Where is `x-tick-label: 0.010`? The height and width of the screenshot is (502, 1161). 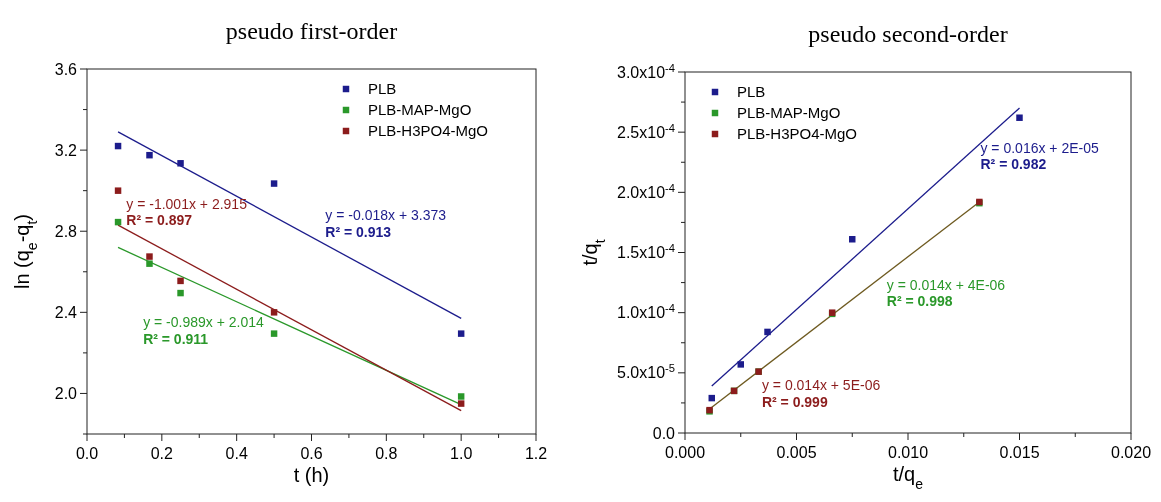 x-tick-label: 0.010 is located at coordinates (908, 452).